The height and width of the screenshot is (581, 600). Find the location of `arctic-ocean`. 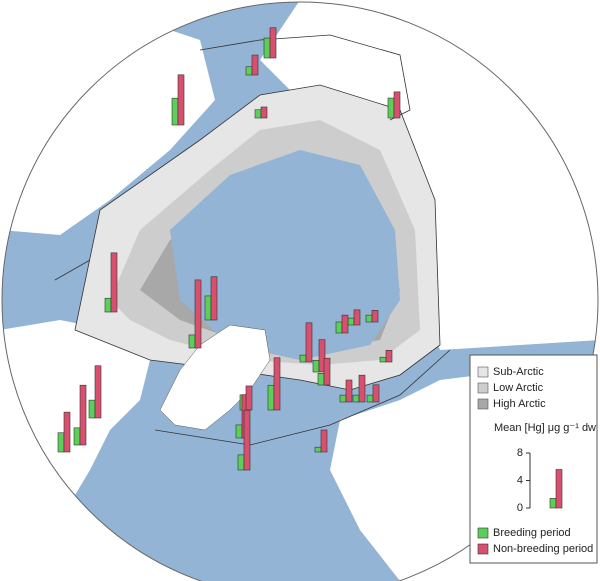

arctic-ocean is located at coordinates (285, 255).